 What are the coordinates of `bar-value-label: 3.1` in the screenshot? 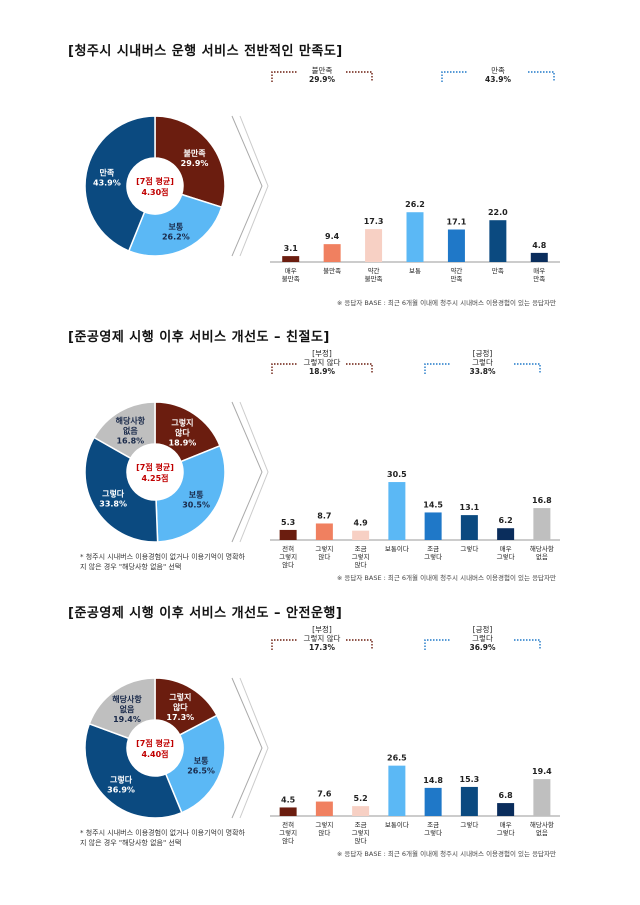 It's located at (291, 248).